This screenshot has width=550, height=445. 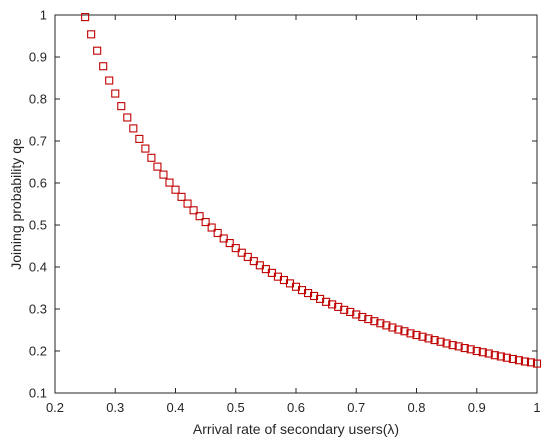 What do you see at coordinates (38, 225) in the screenshot?
I see `y-tick-label: 0.5` at bounding box center [38, 225].